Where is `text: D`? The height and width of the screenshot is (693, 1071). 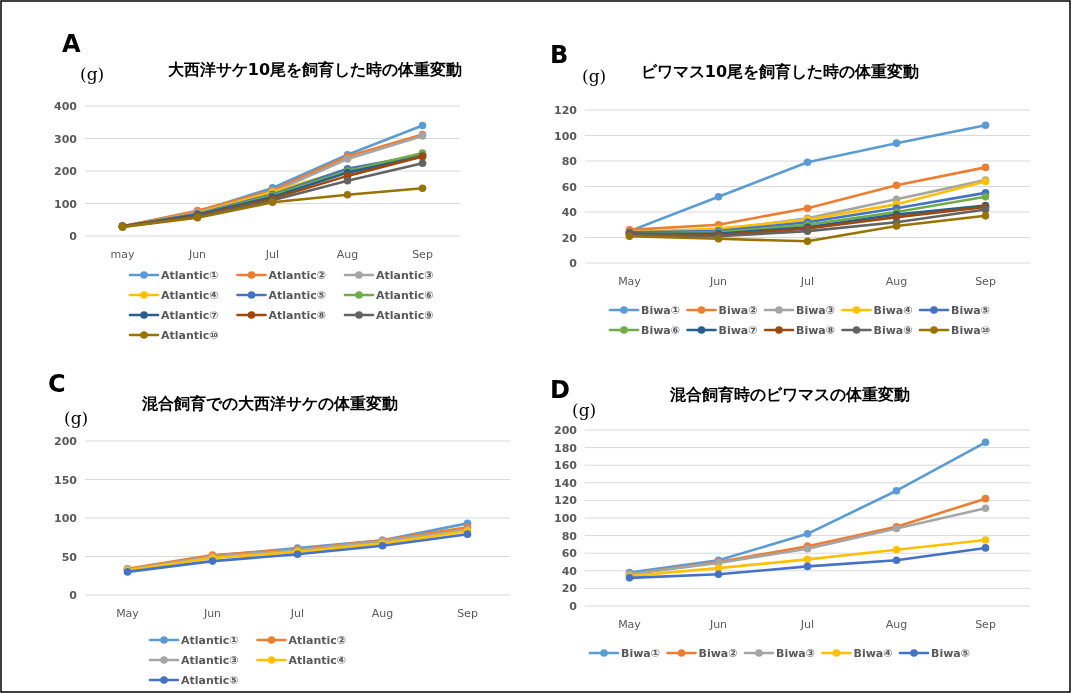
text: D is located at coordinates (560, 390).